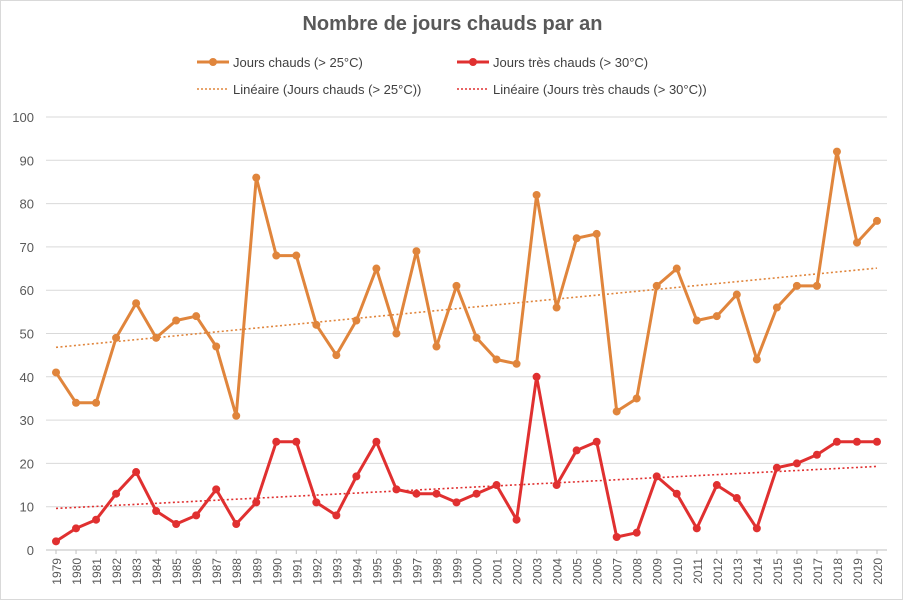 The width and height of the screenshot is (903, 601). Describe the element at coordinates (457, 571) in the screenshot. I see `x-tick-label: 1999` at that location.